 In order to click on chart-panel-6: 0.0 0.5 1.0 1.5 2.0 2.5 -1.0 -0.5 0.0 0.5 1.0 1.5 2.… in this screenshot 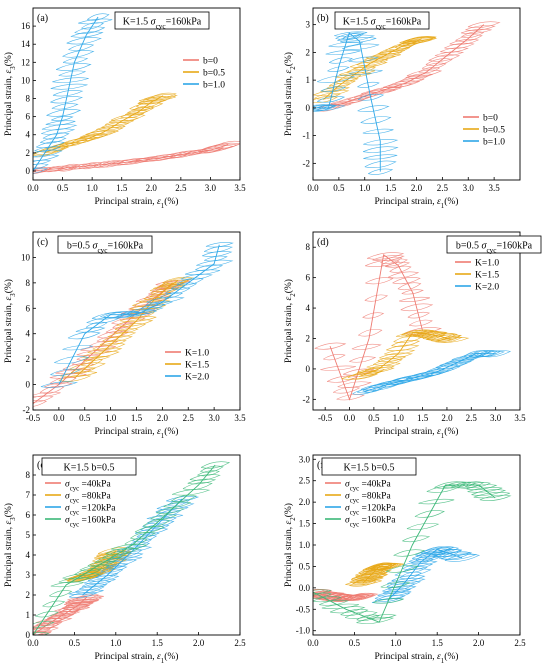, I will do `click(404, 559)`.